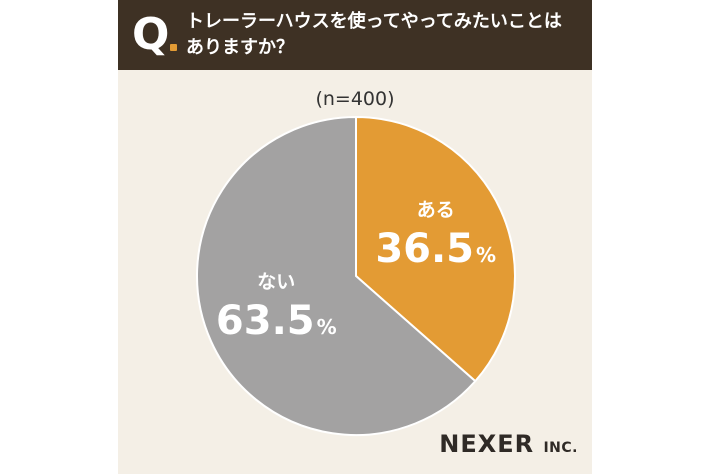 This screenshot has width=710, height=474. Describe the element at coordinates (276, 282) in the screenshot. I see `slice-category-label: ない` at that location.